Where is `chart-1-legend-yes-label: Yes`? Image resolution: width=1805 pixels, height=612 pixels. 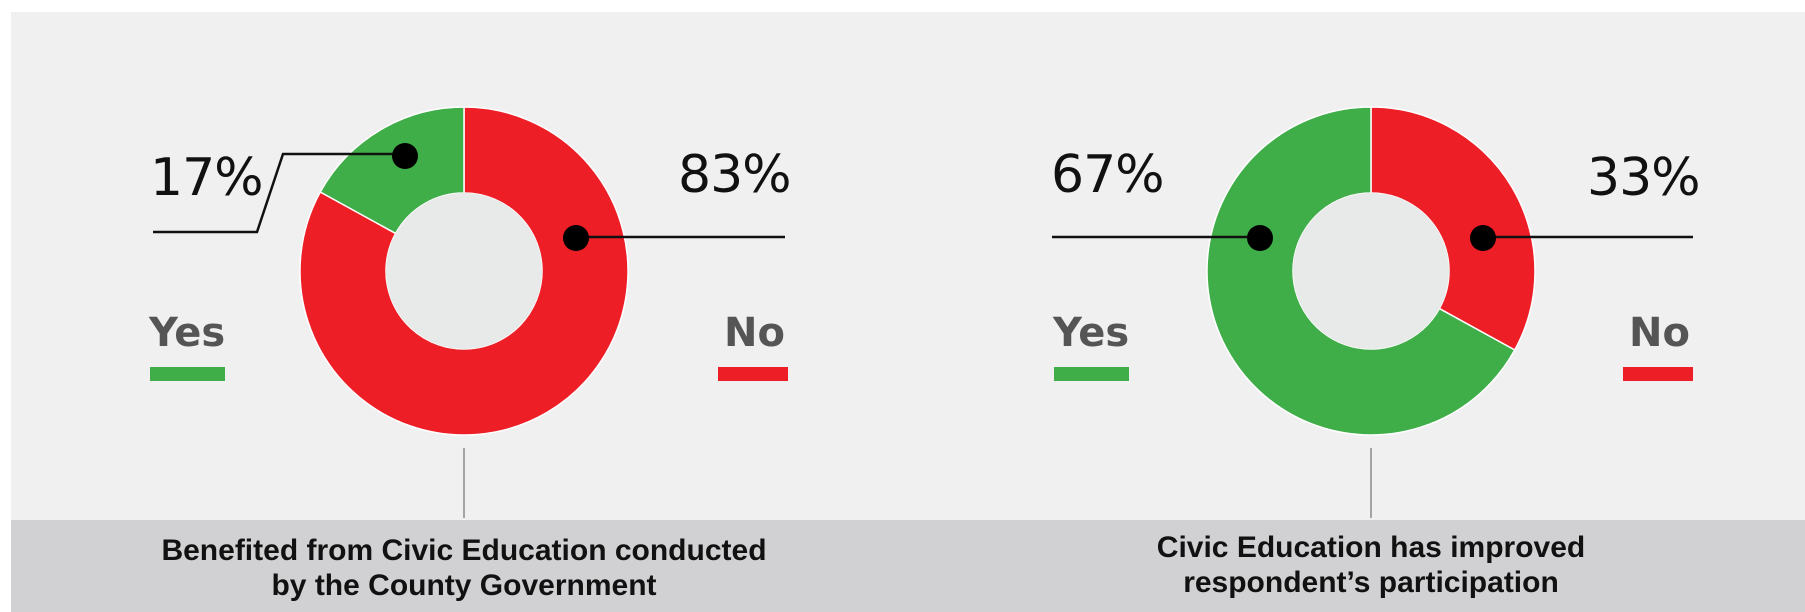
chart-1-legend-yes-label: Yes is located at coordinates (187, 333).